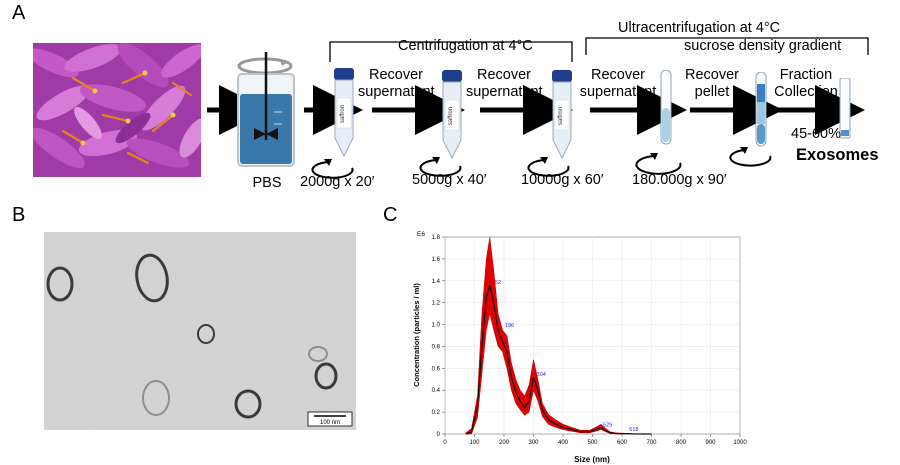  What do you see at coordinates (439, 435) in the screenshot?
I see `y-tick-label: 0` at bounding box center [439, 435].